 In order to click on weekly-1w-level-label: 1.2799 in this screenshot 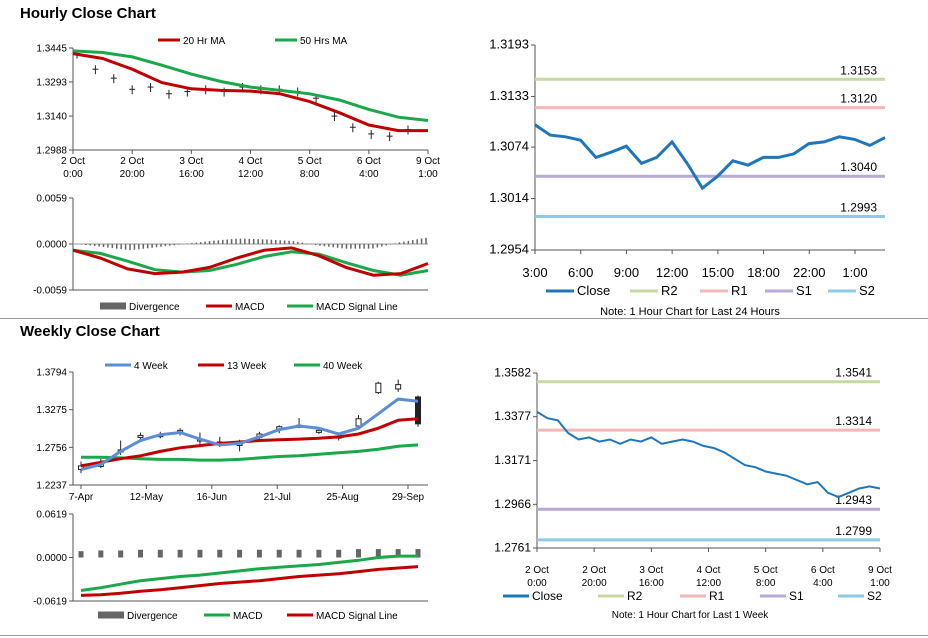, I will do `click(853, 531)`.